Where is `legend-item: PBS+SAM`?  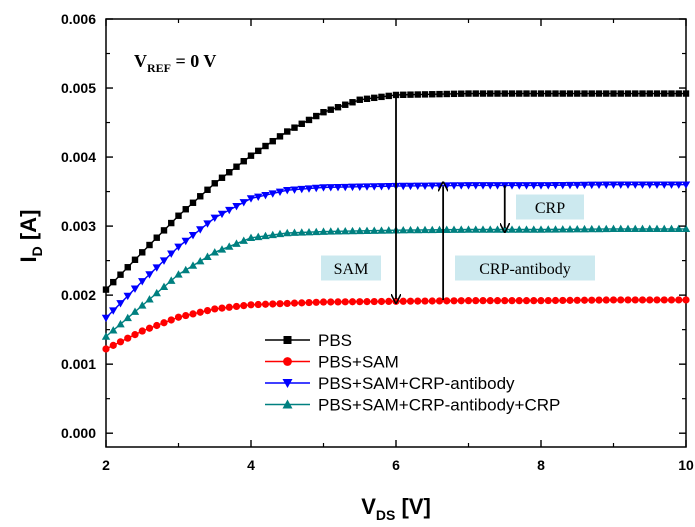
legend-item: PBS+SAM is located at coordinates (332, 362).